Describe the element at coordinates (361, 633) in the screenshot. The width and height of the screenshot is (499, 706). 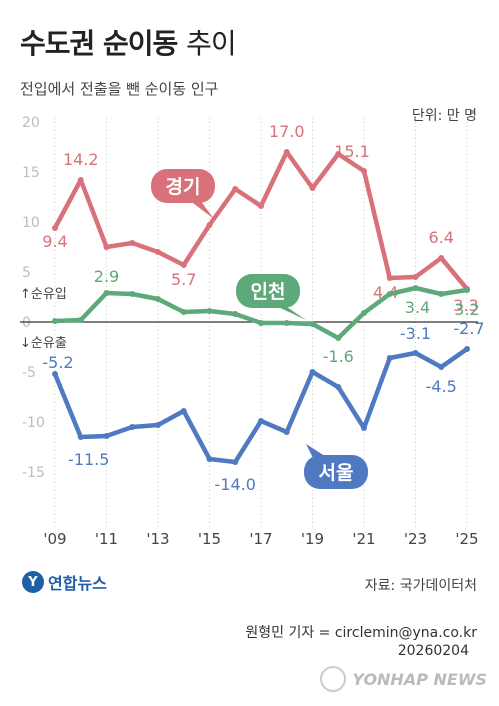
I see `byline: 원형민 기자 = circlemin@yna.co.kr` at that location.